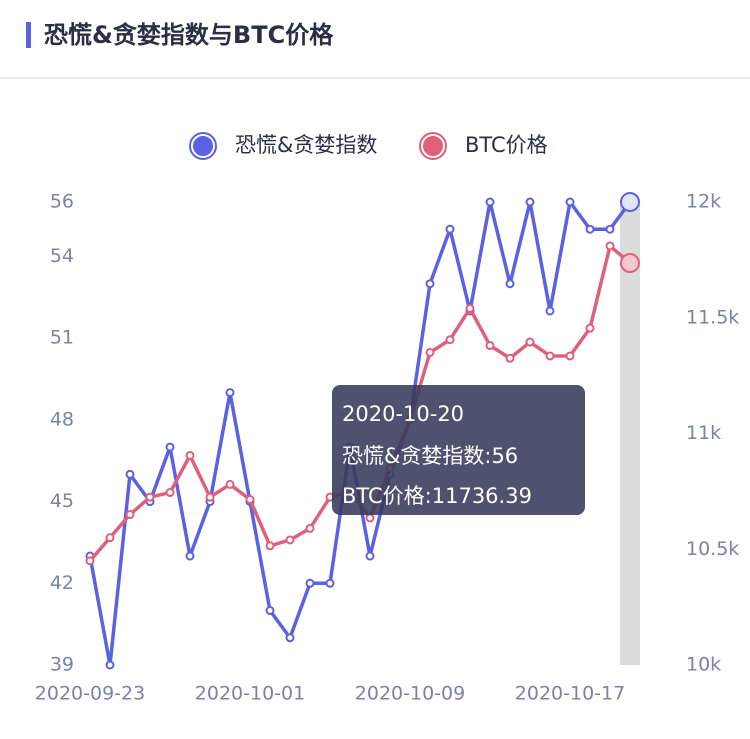 The image size is (750, 739). I want to click on y-tick-label: 45, so click(62, 501).